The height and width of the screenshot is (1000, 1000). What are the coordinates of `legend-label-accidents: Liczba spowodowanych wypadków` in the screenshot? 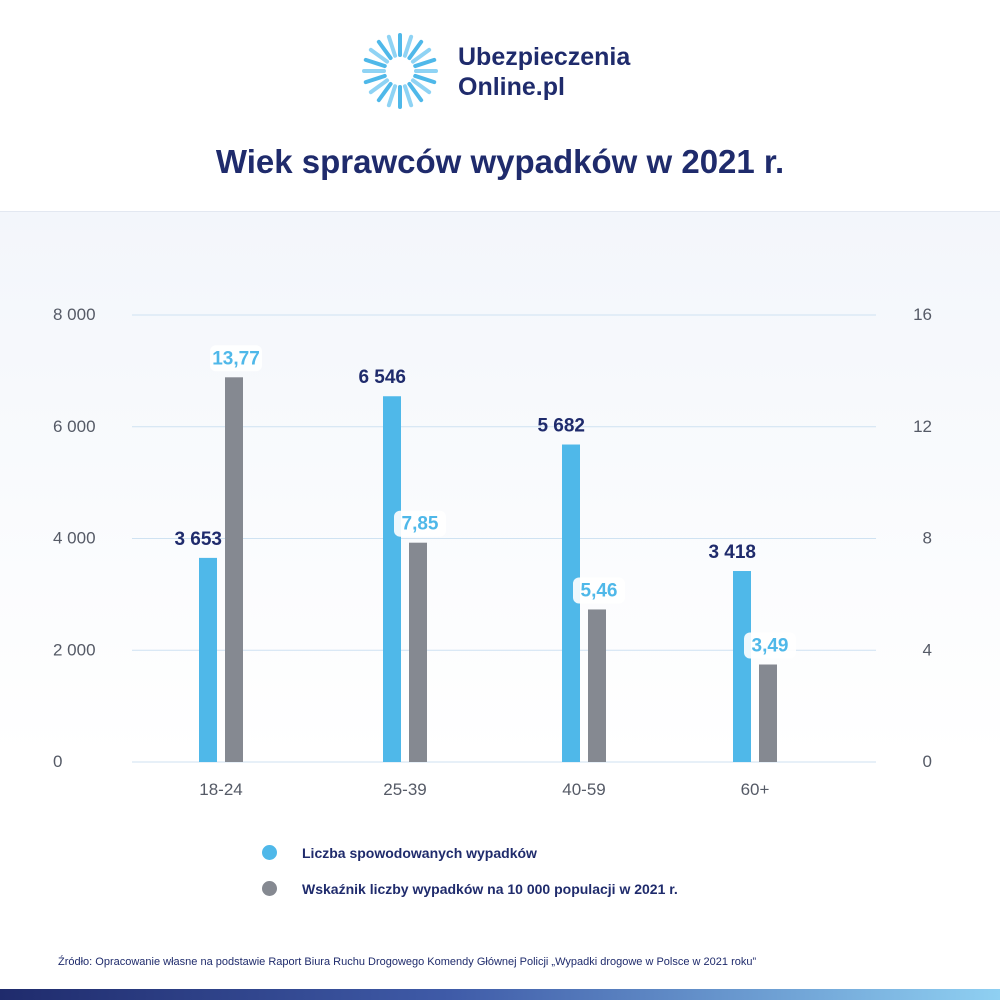 It's located at (419, 853).